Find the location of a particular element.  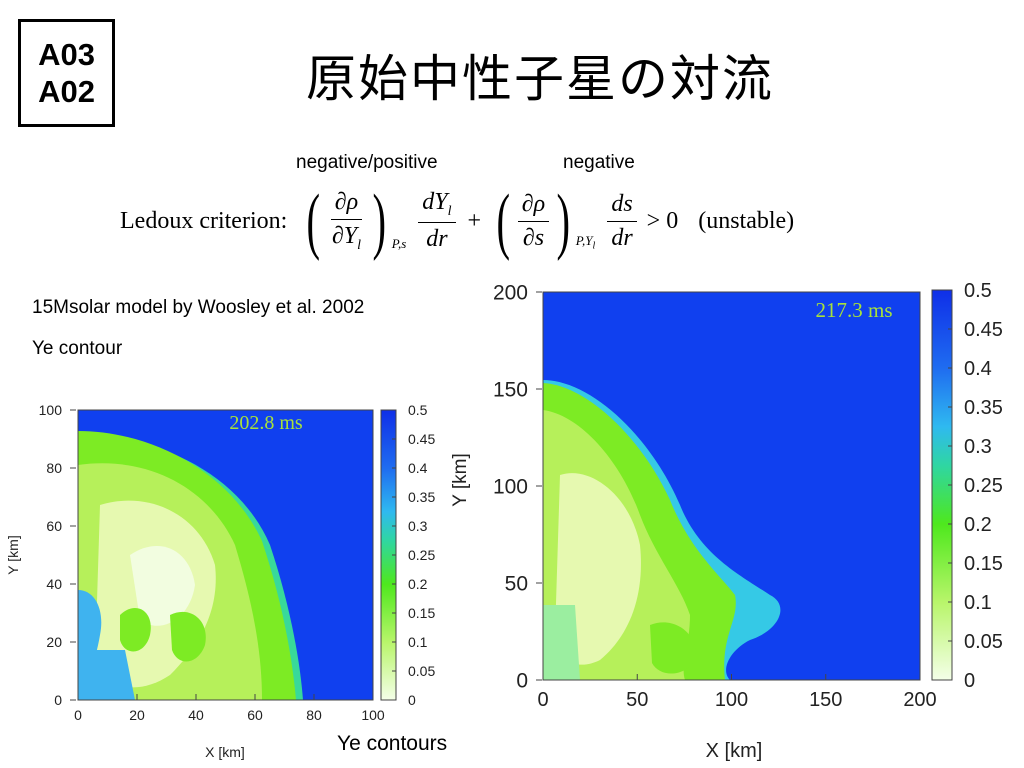

section-code-a02: A02 is located at coordinates (66, 91).